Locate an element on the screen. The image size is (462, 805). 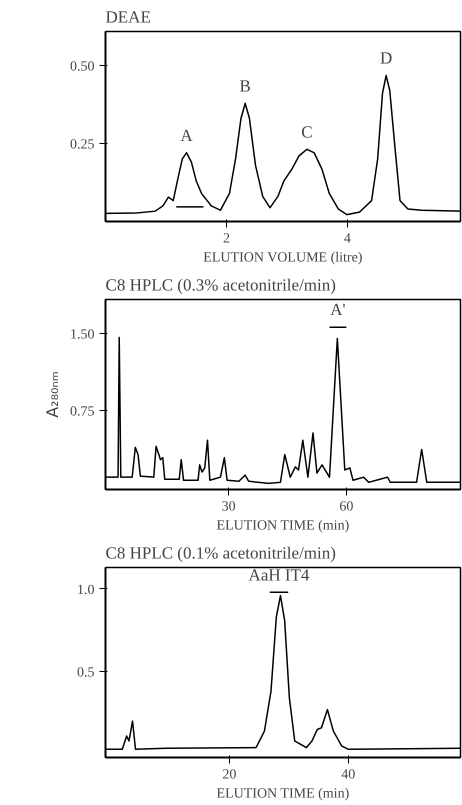
x-tick-label: 4 is located at coordinates (347, 239).